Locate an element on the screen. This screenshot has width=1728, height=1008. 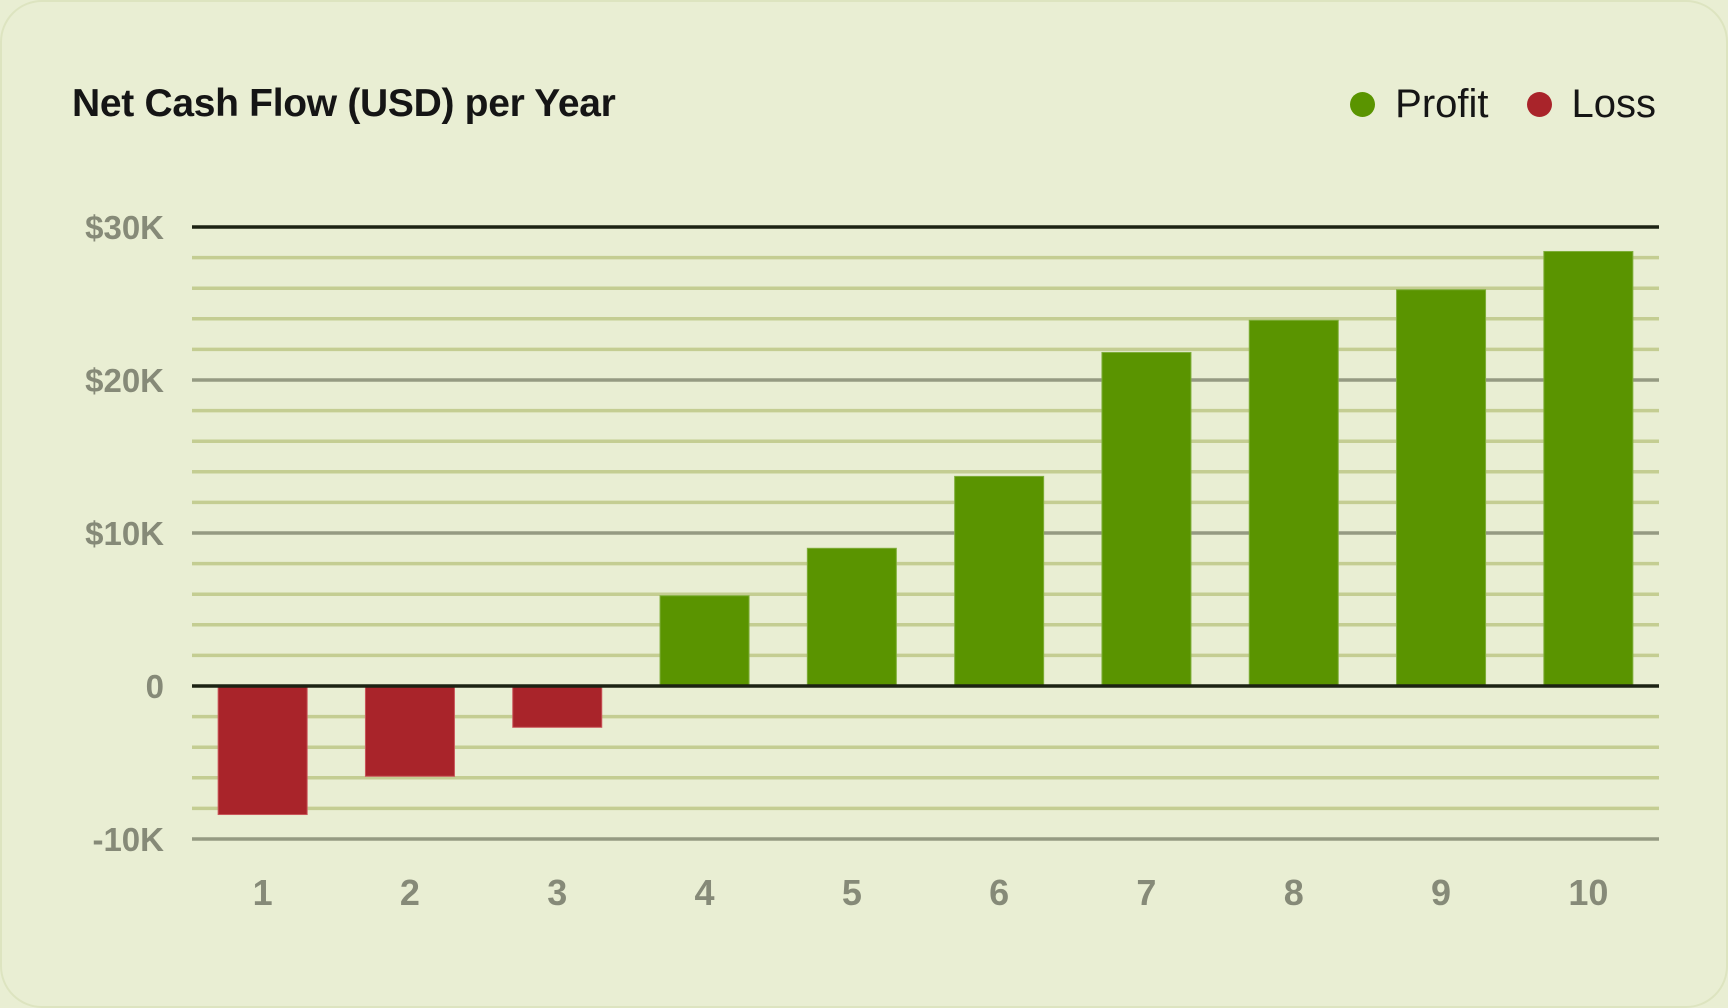
legend-label-loss: Loss is located at coordinates (1614, 104).